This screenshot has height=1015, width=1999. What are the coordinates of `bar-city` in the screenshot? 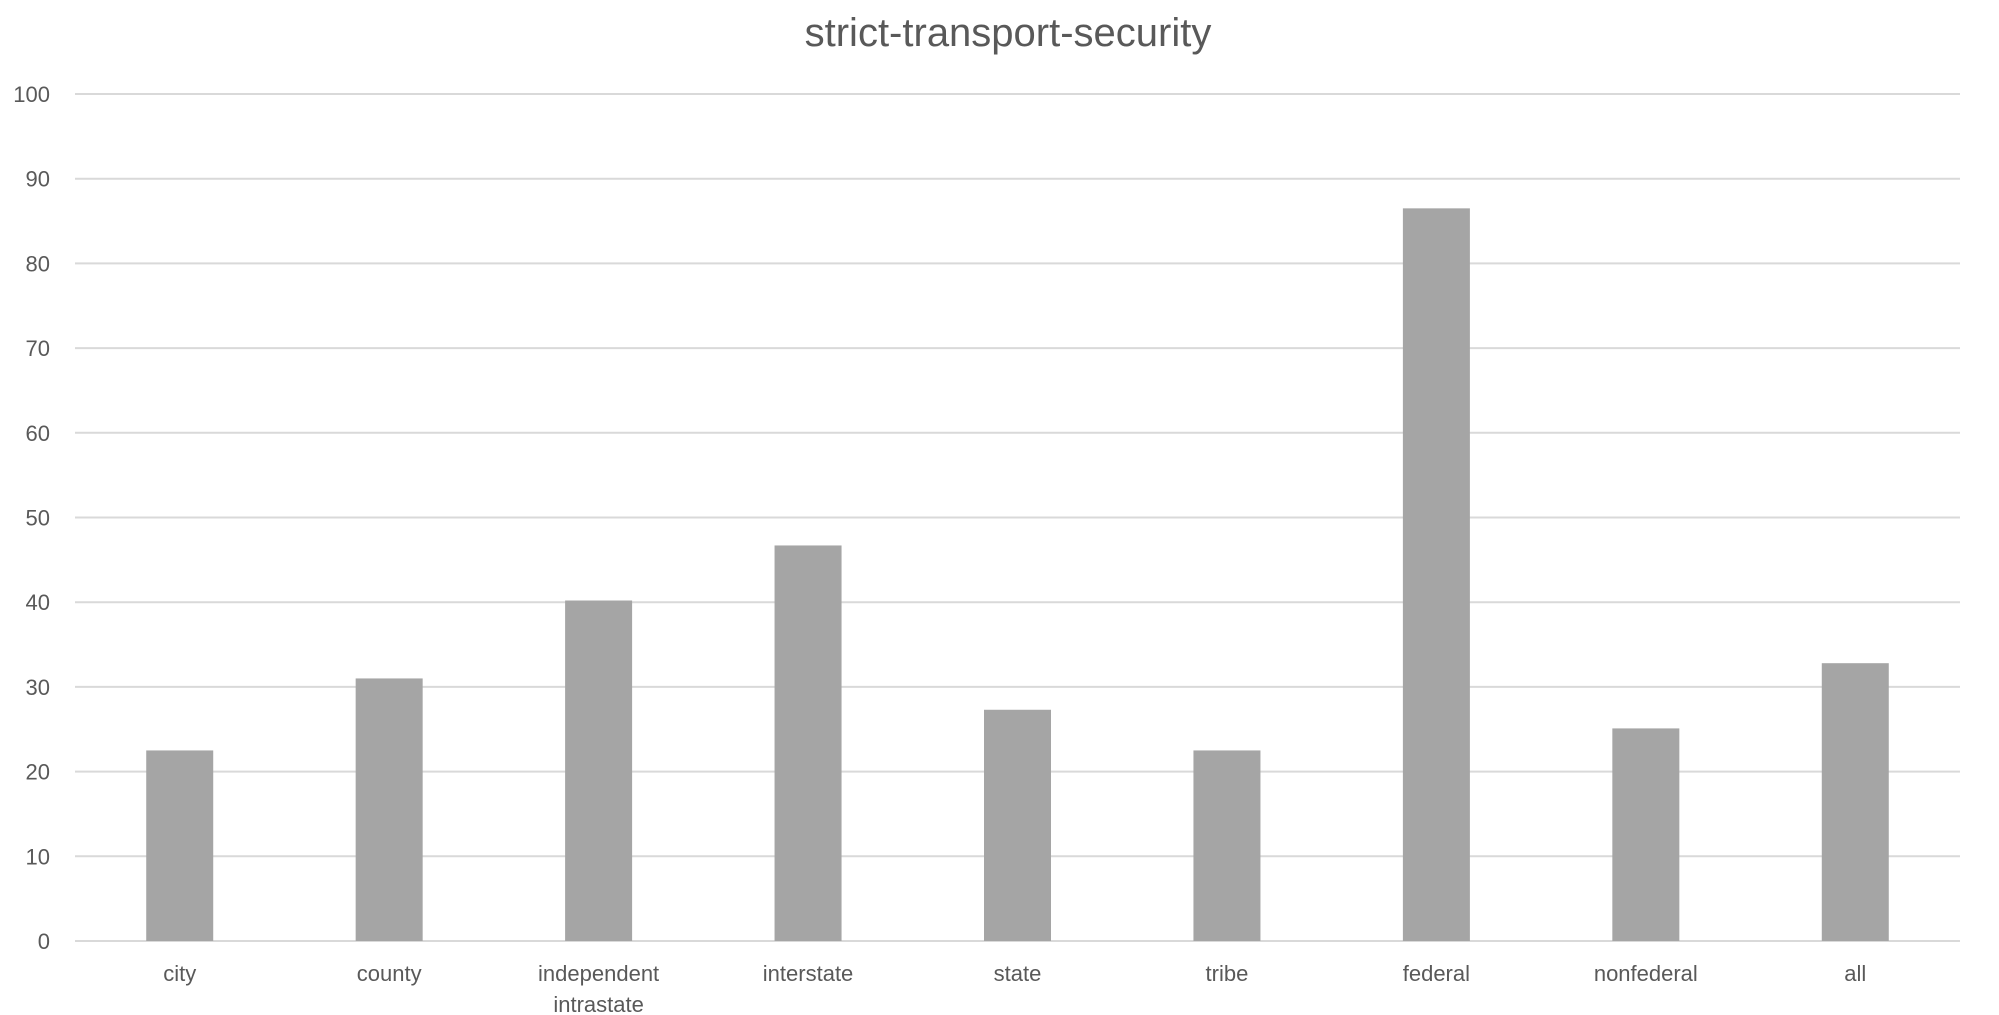 It's located at (179, 845).